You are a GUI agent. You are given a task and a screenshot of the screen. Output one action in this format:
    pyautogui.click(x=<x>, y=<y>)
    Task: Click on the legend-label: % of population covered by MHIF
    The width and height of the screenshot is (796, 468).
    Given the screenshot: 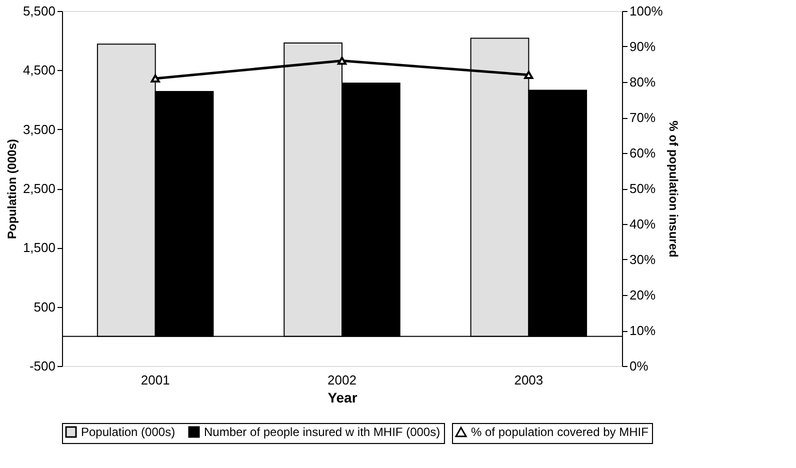 What is the action you would take?
    pyautogui.click(x=559, y=432)
    